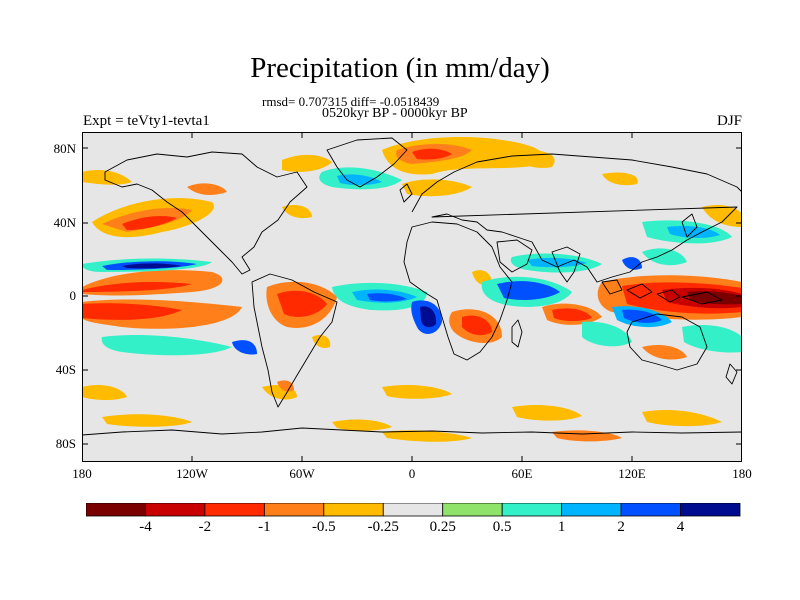  I want to click on colorbar-label: 1, so click(561, 527).